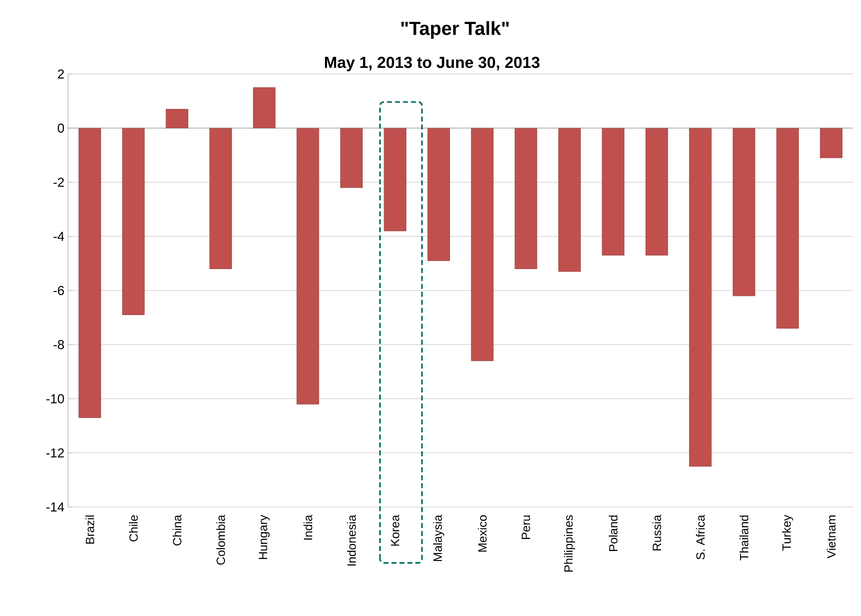 The image size is (861, 616). What do you see at coordinates (55, 399) in the screenshot?
I see `y-tick-label: -10` at bounding box center [55, 399].